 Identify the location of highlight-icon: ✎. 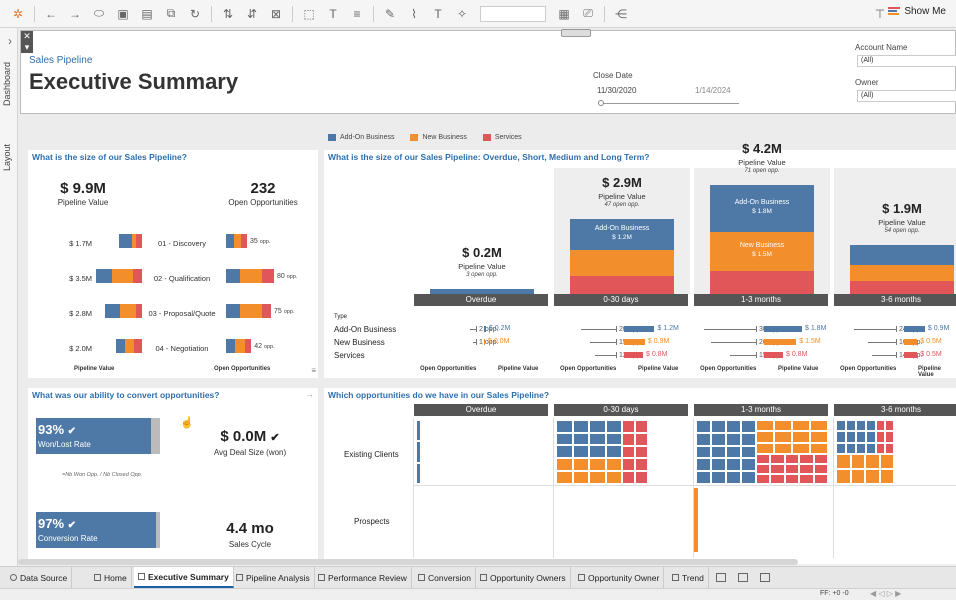
(390, 13).